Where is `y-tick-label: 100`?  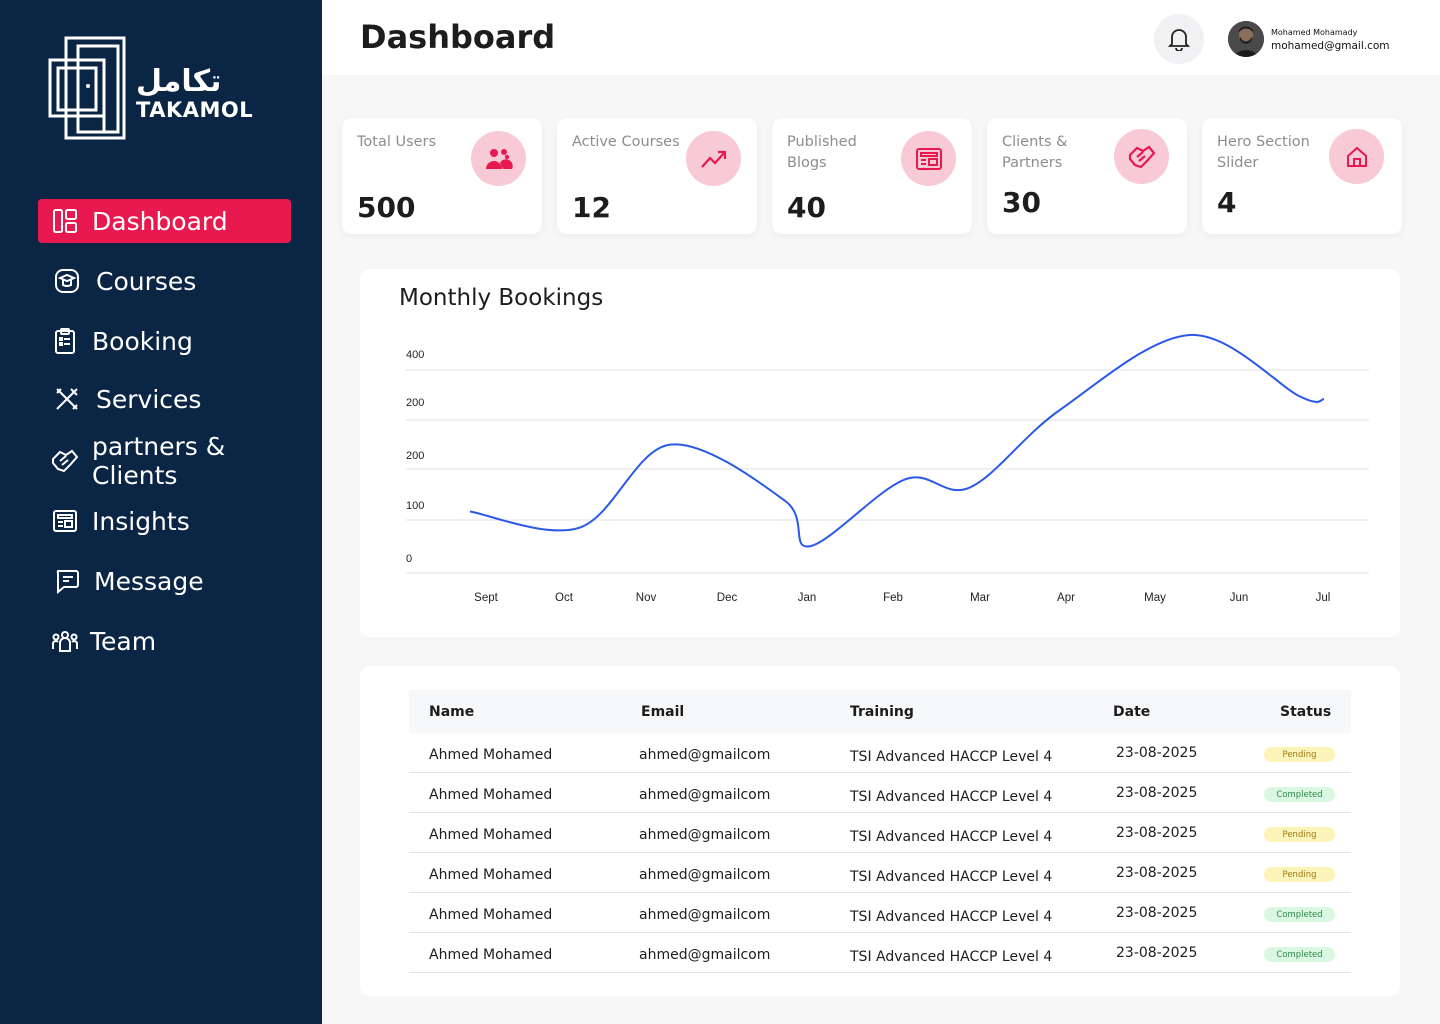 y-tick-label: 100 is located at coordinates (415, 506).